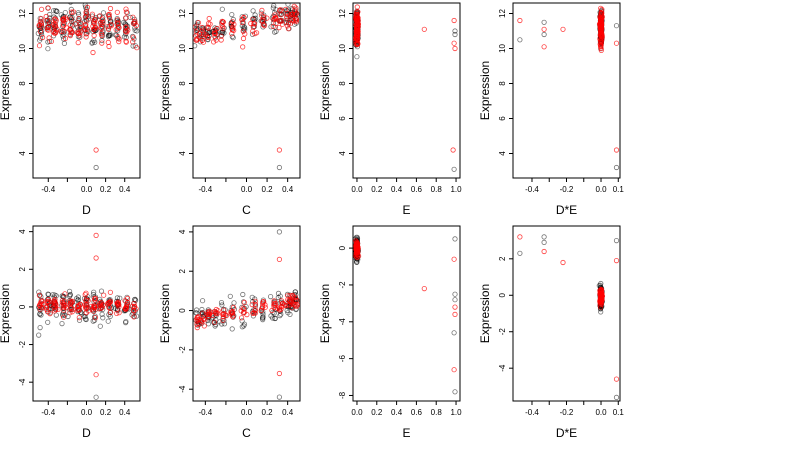  What do you see at coordinates (437, 189) in the screenshot?
I see `x-tick-label: 0.8` at bounding box center [437, 189].